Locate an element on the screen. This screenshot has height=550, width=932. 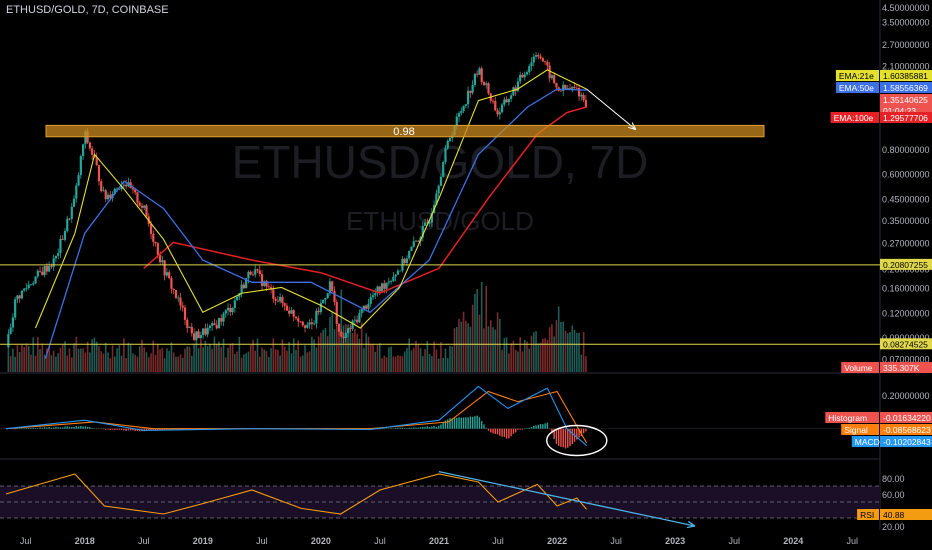
axis-tag-label-box is located at coordinates (854, 117).